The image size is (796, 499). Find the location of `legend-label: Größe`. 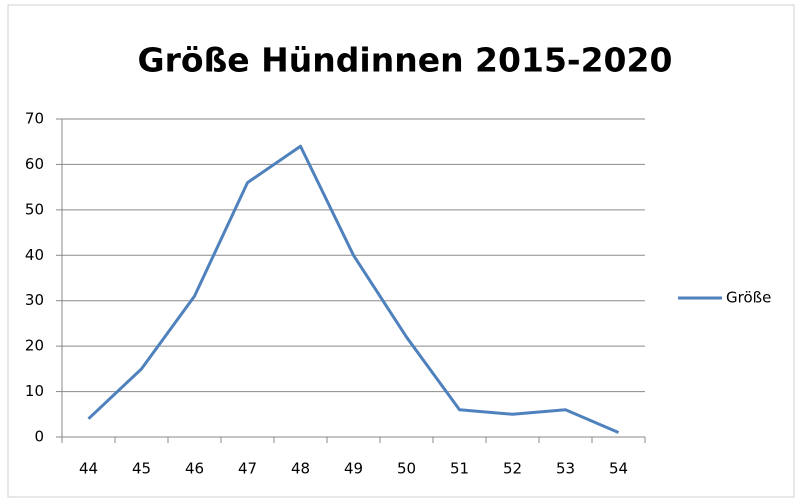

legend-label: Größe is located at coordinates (748, 298).